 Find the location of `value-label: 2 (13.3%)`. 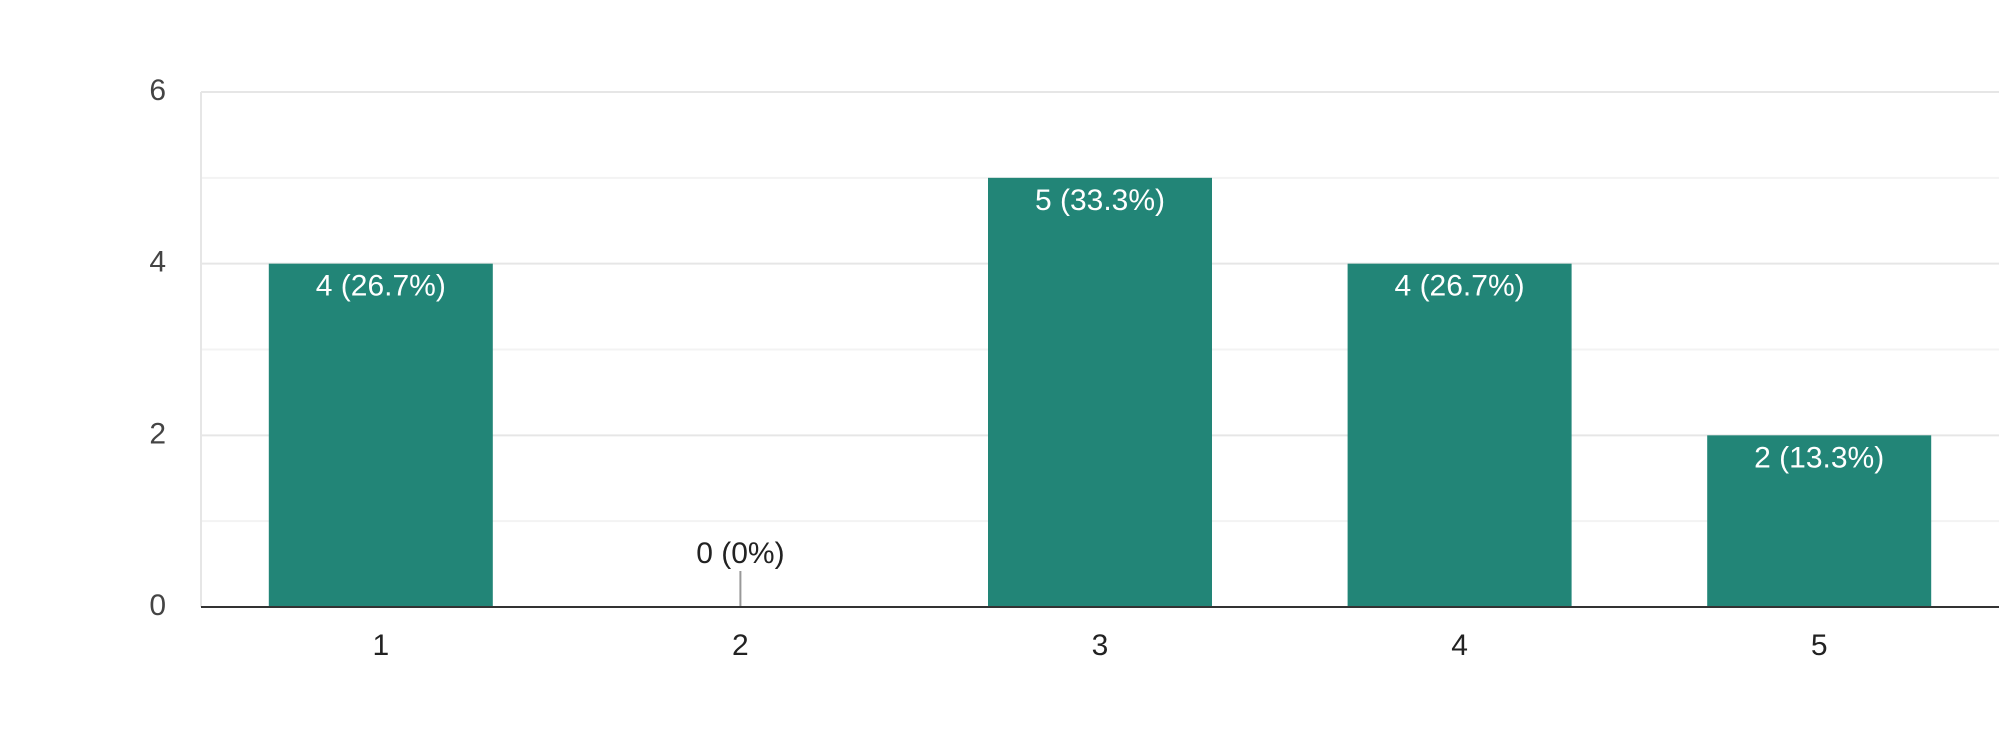

value-label: 2 (13.3%) is located at coordinates (1819, 457).